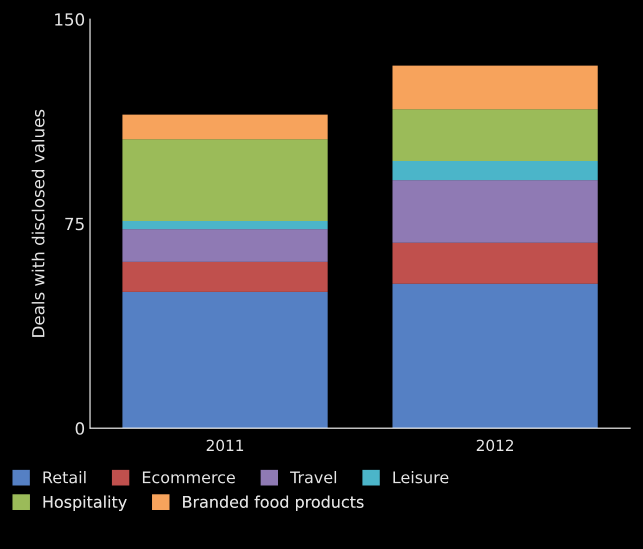  Describe the element at coordinates (273, 504) in the screenshot. I see `legend-label: Branded food products` at that location.